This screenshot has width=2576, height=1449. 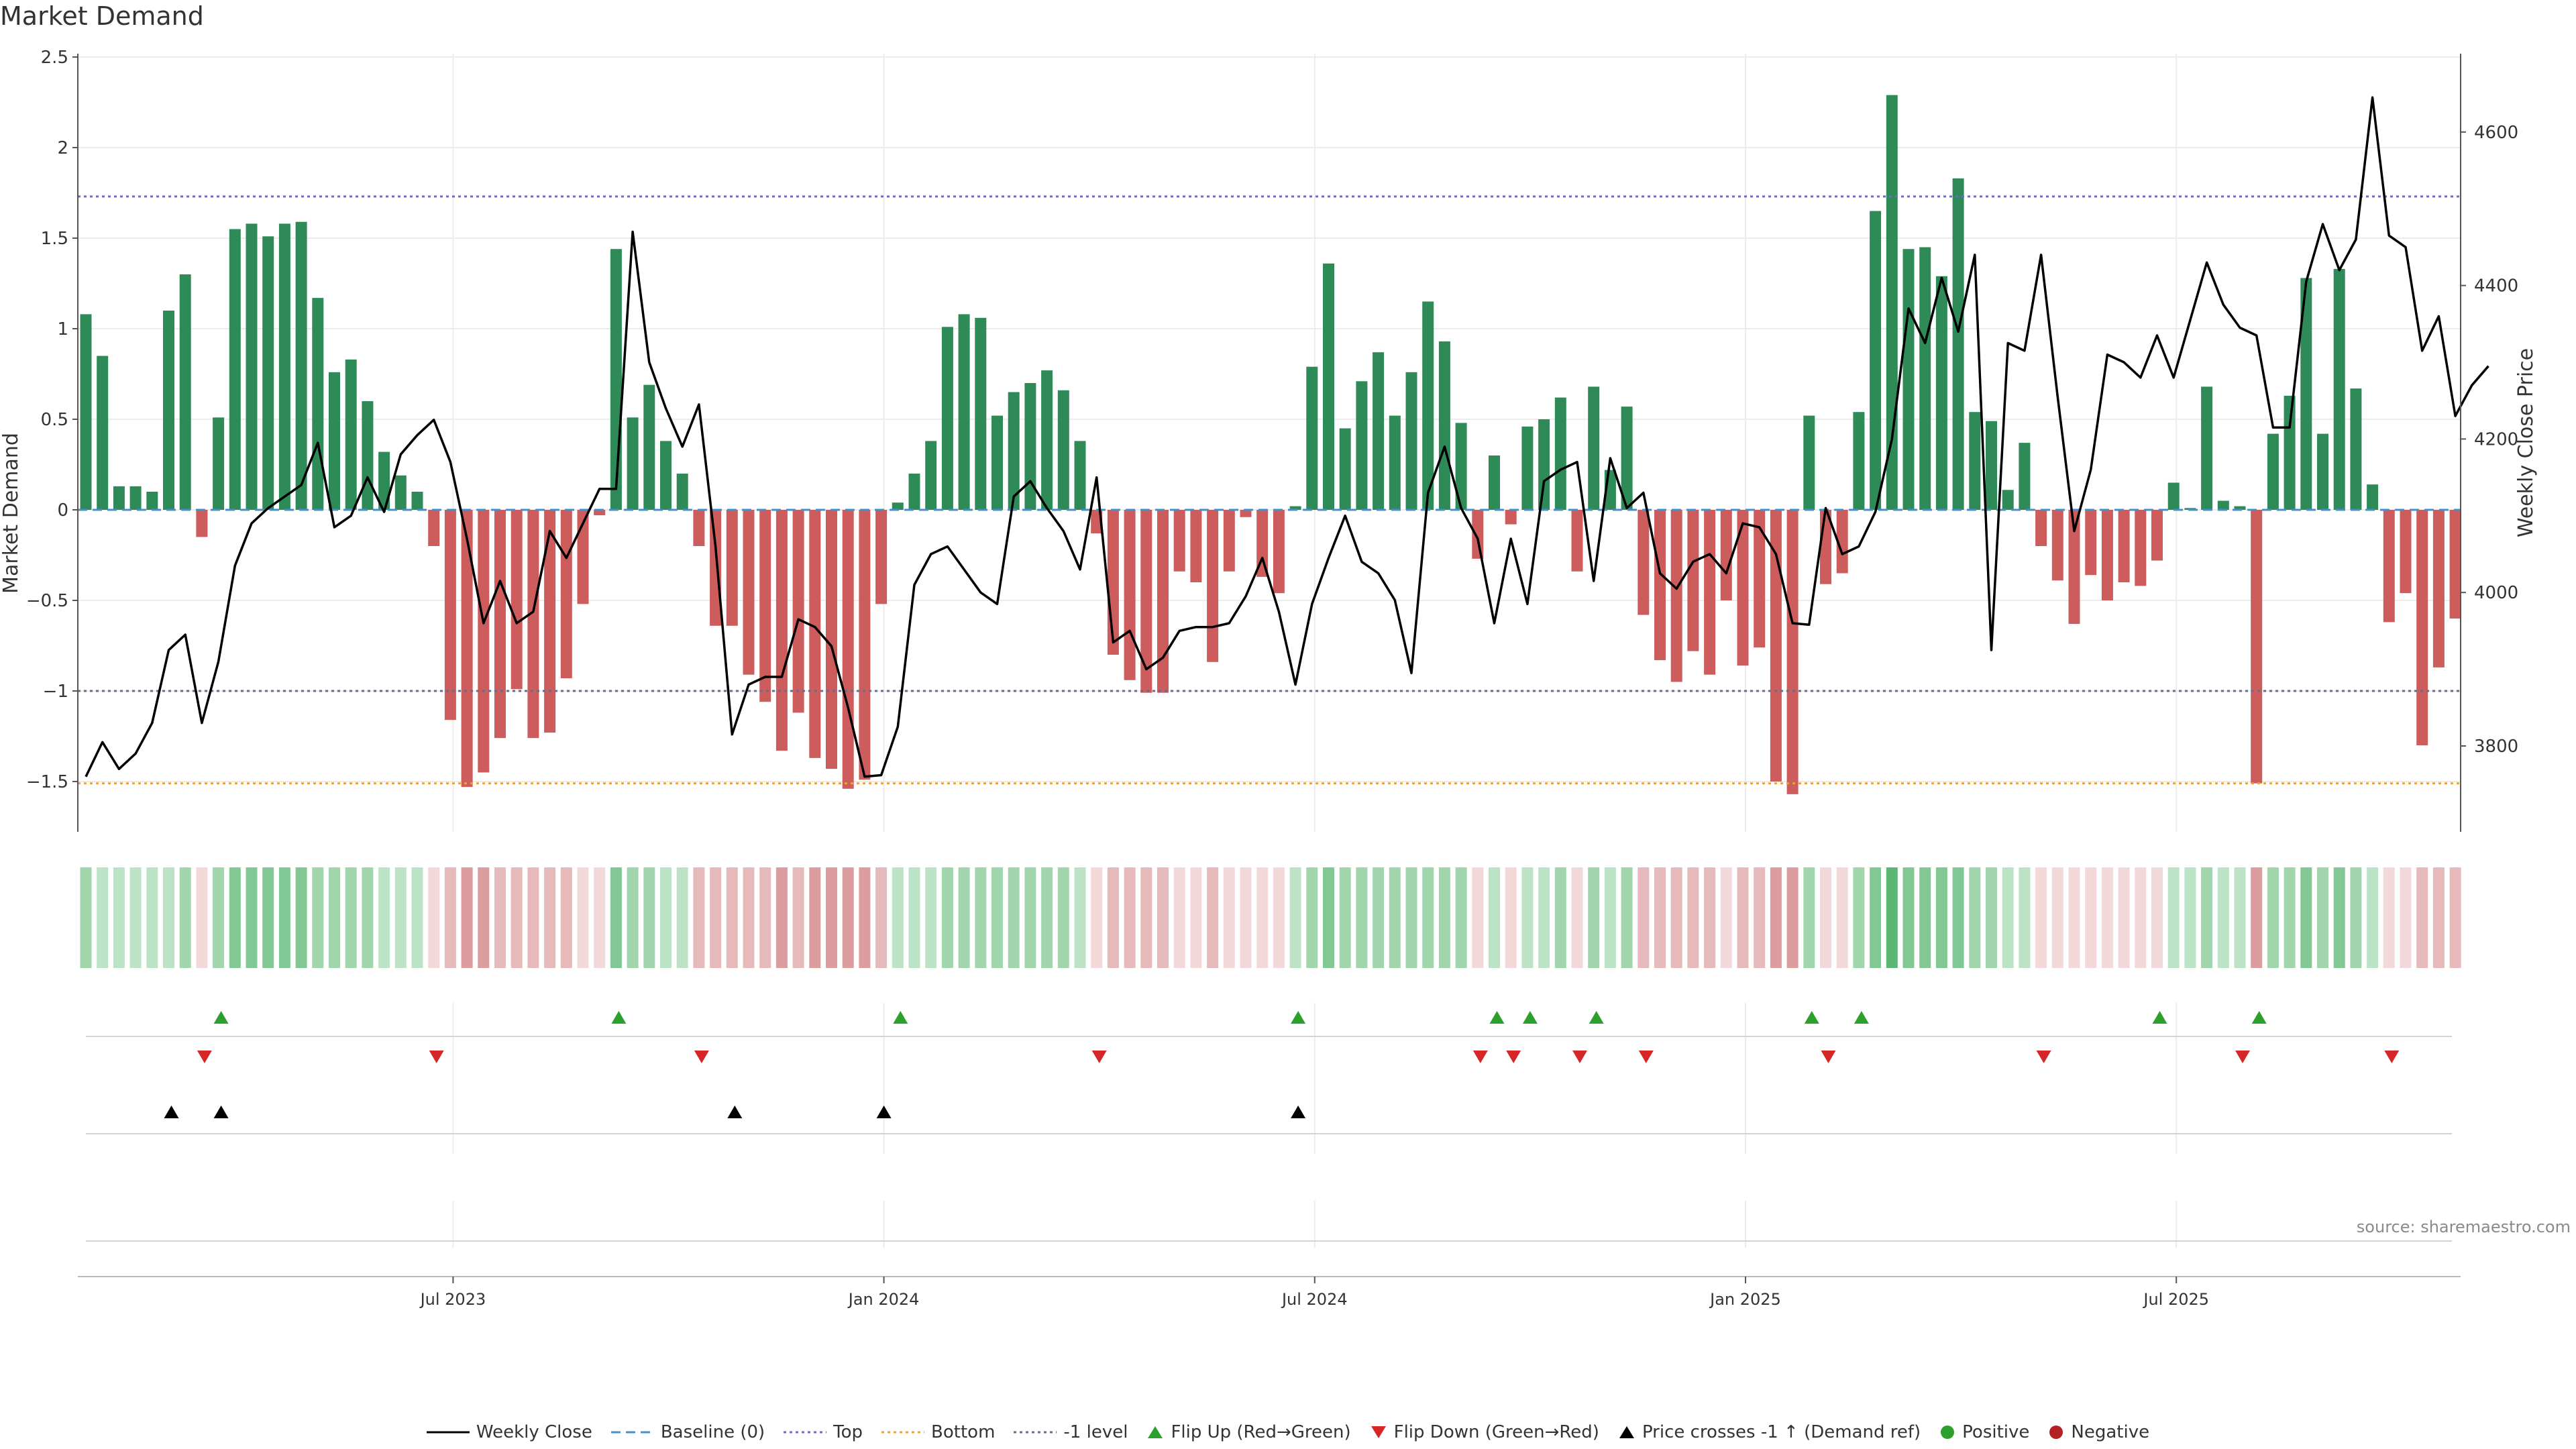 What do you see at coordinates (2496, 747) in the screenshot?
I see `y2-tick-label: 3800` at bounding box center [2496, 747].